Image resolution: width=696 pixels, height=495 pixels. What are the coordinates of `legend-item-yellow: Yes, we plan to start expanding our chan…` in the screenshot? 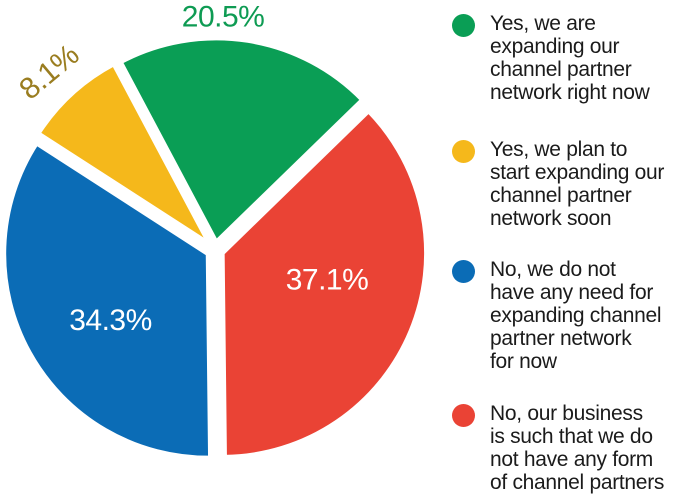 It's located at (572, 184).